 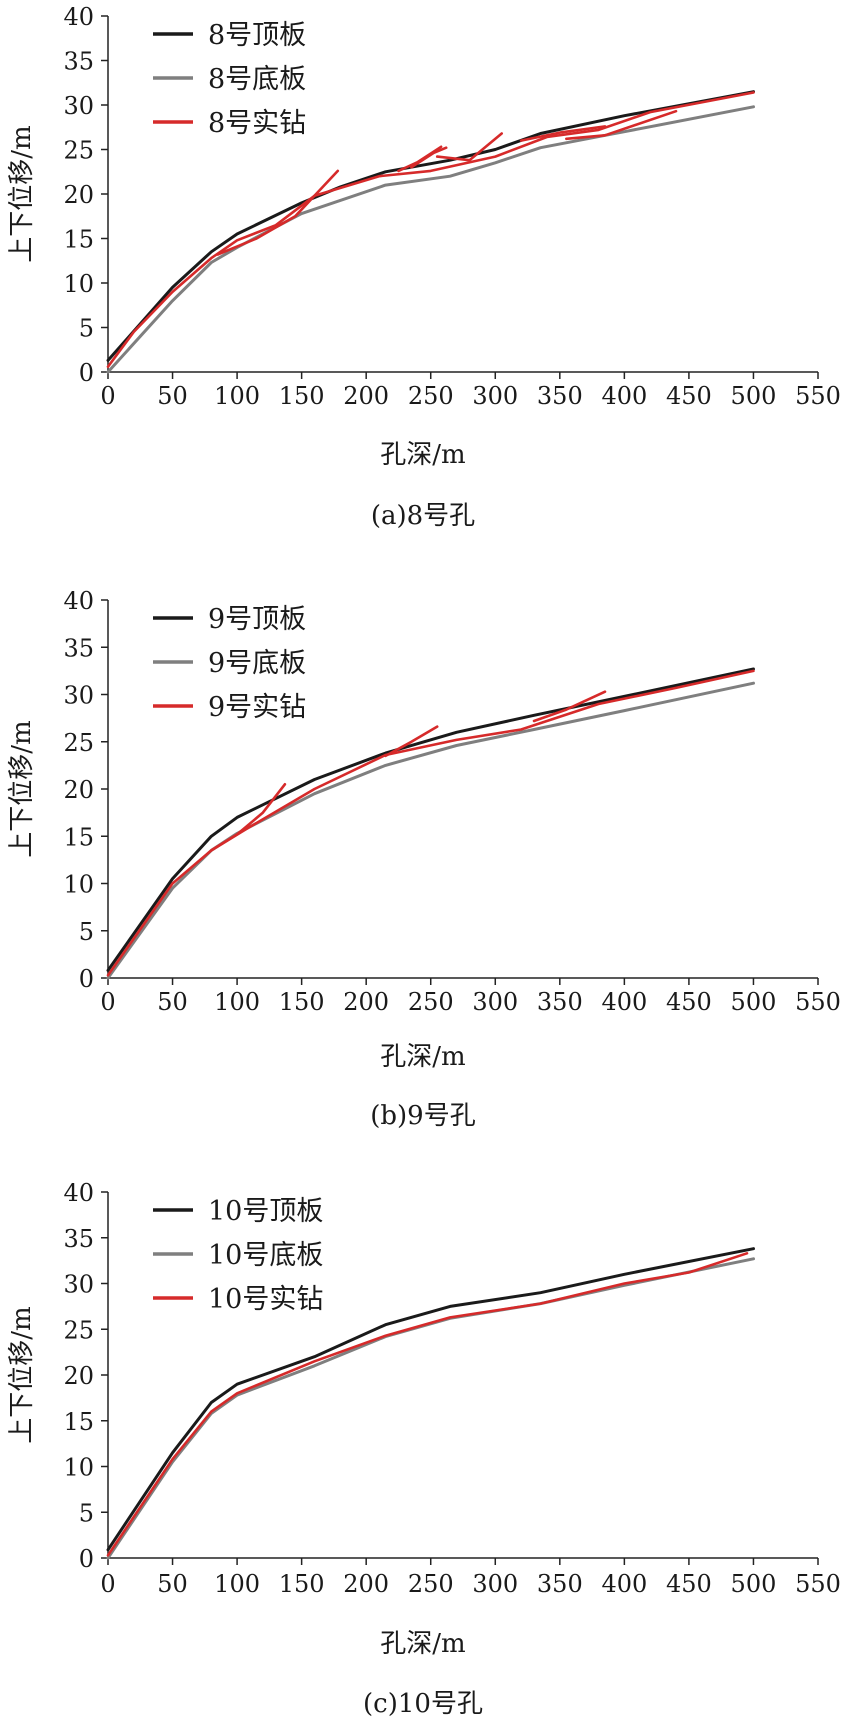 I want to click on figure-caption: (b)9号孔, so click(x=422, y=1116).